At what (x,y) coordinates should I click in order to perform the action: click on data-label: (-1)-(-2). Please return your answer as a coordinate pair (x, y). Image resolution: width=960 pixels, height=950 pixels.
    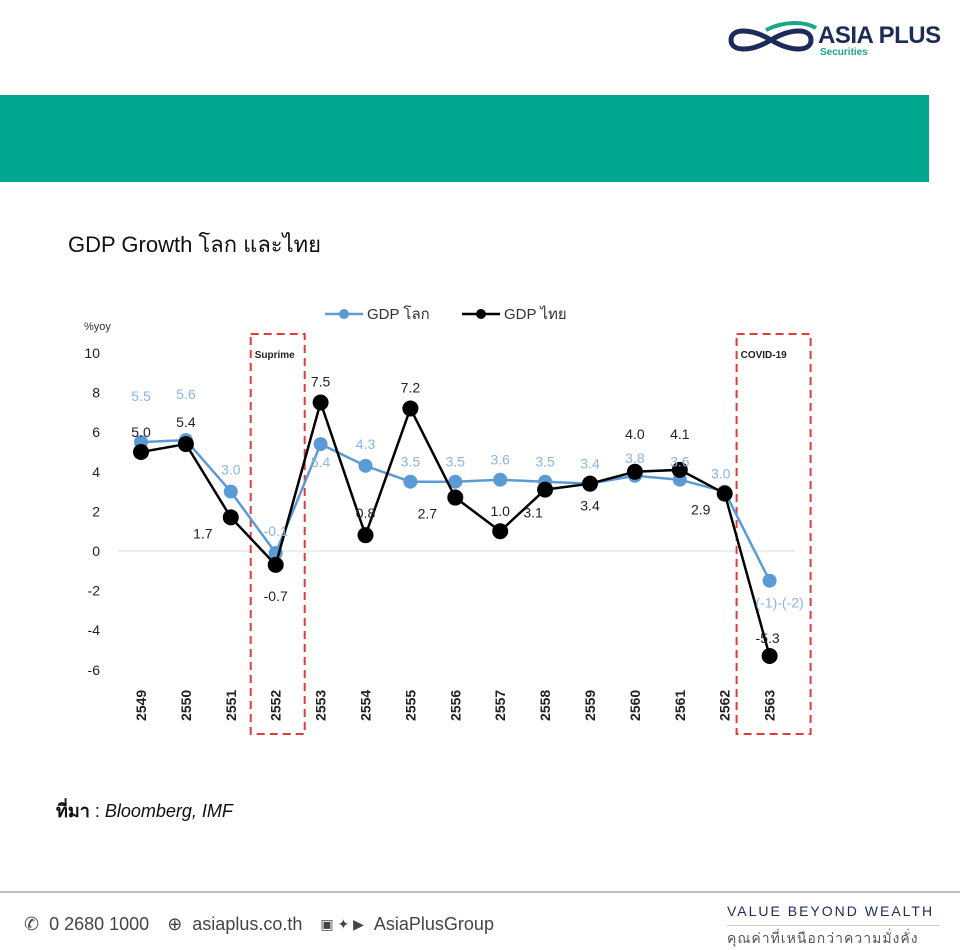
    Looking at the image, I should click on (779, 603).